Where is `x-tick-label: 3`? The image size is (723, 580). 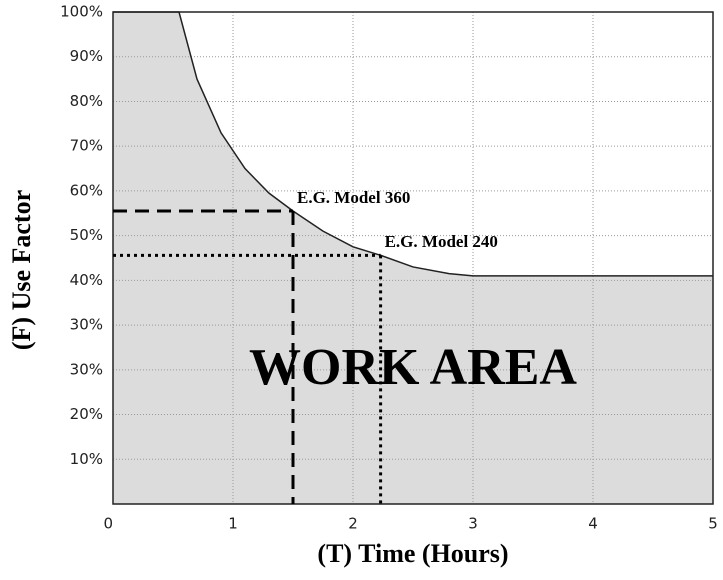 x-tick-label: 3 is located at coordinates (473, 524).